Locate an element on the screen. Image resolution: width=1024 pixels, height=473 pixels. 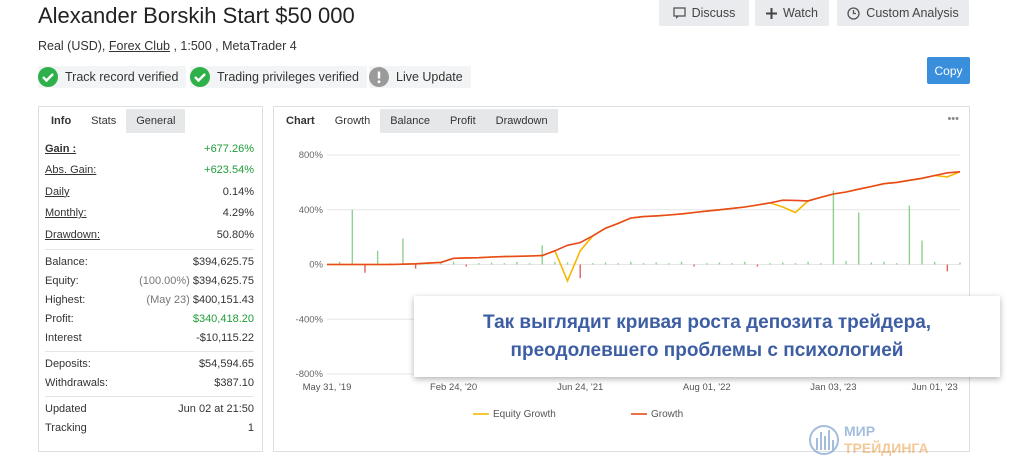
stats-value-cell: 50.80% is located at coordinates (235, 235).